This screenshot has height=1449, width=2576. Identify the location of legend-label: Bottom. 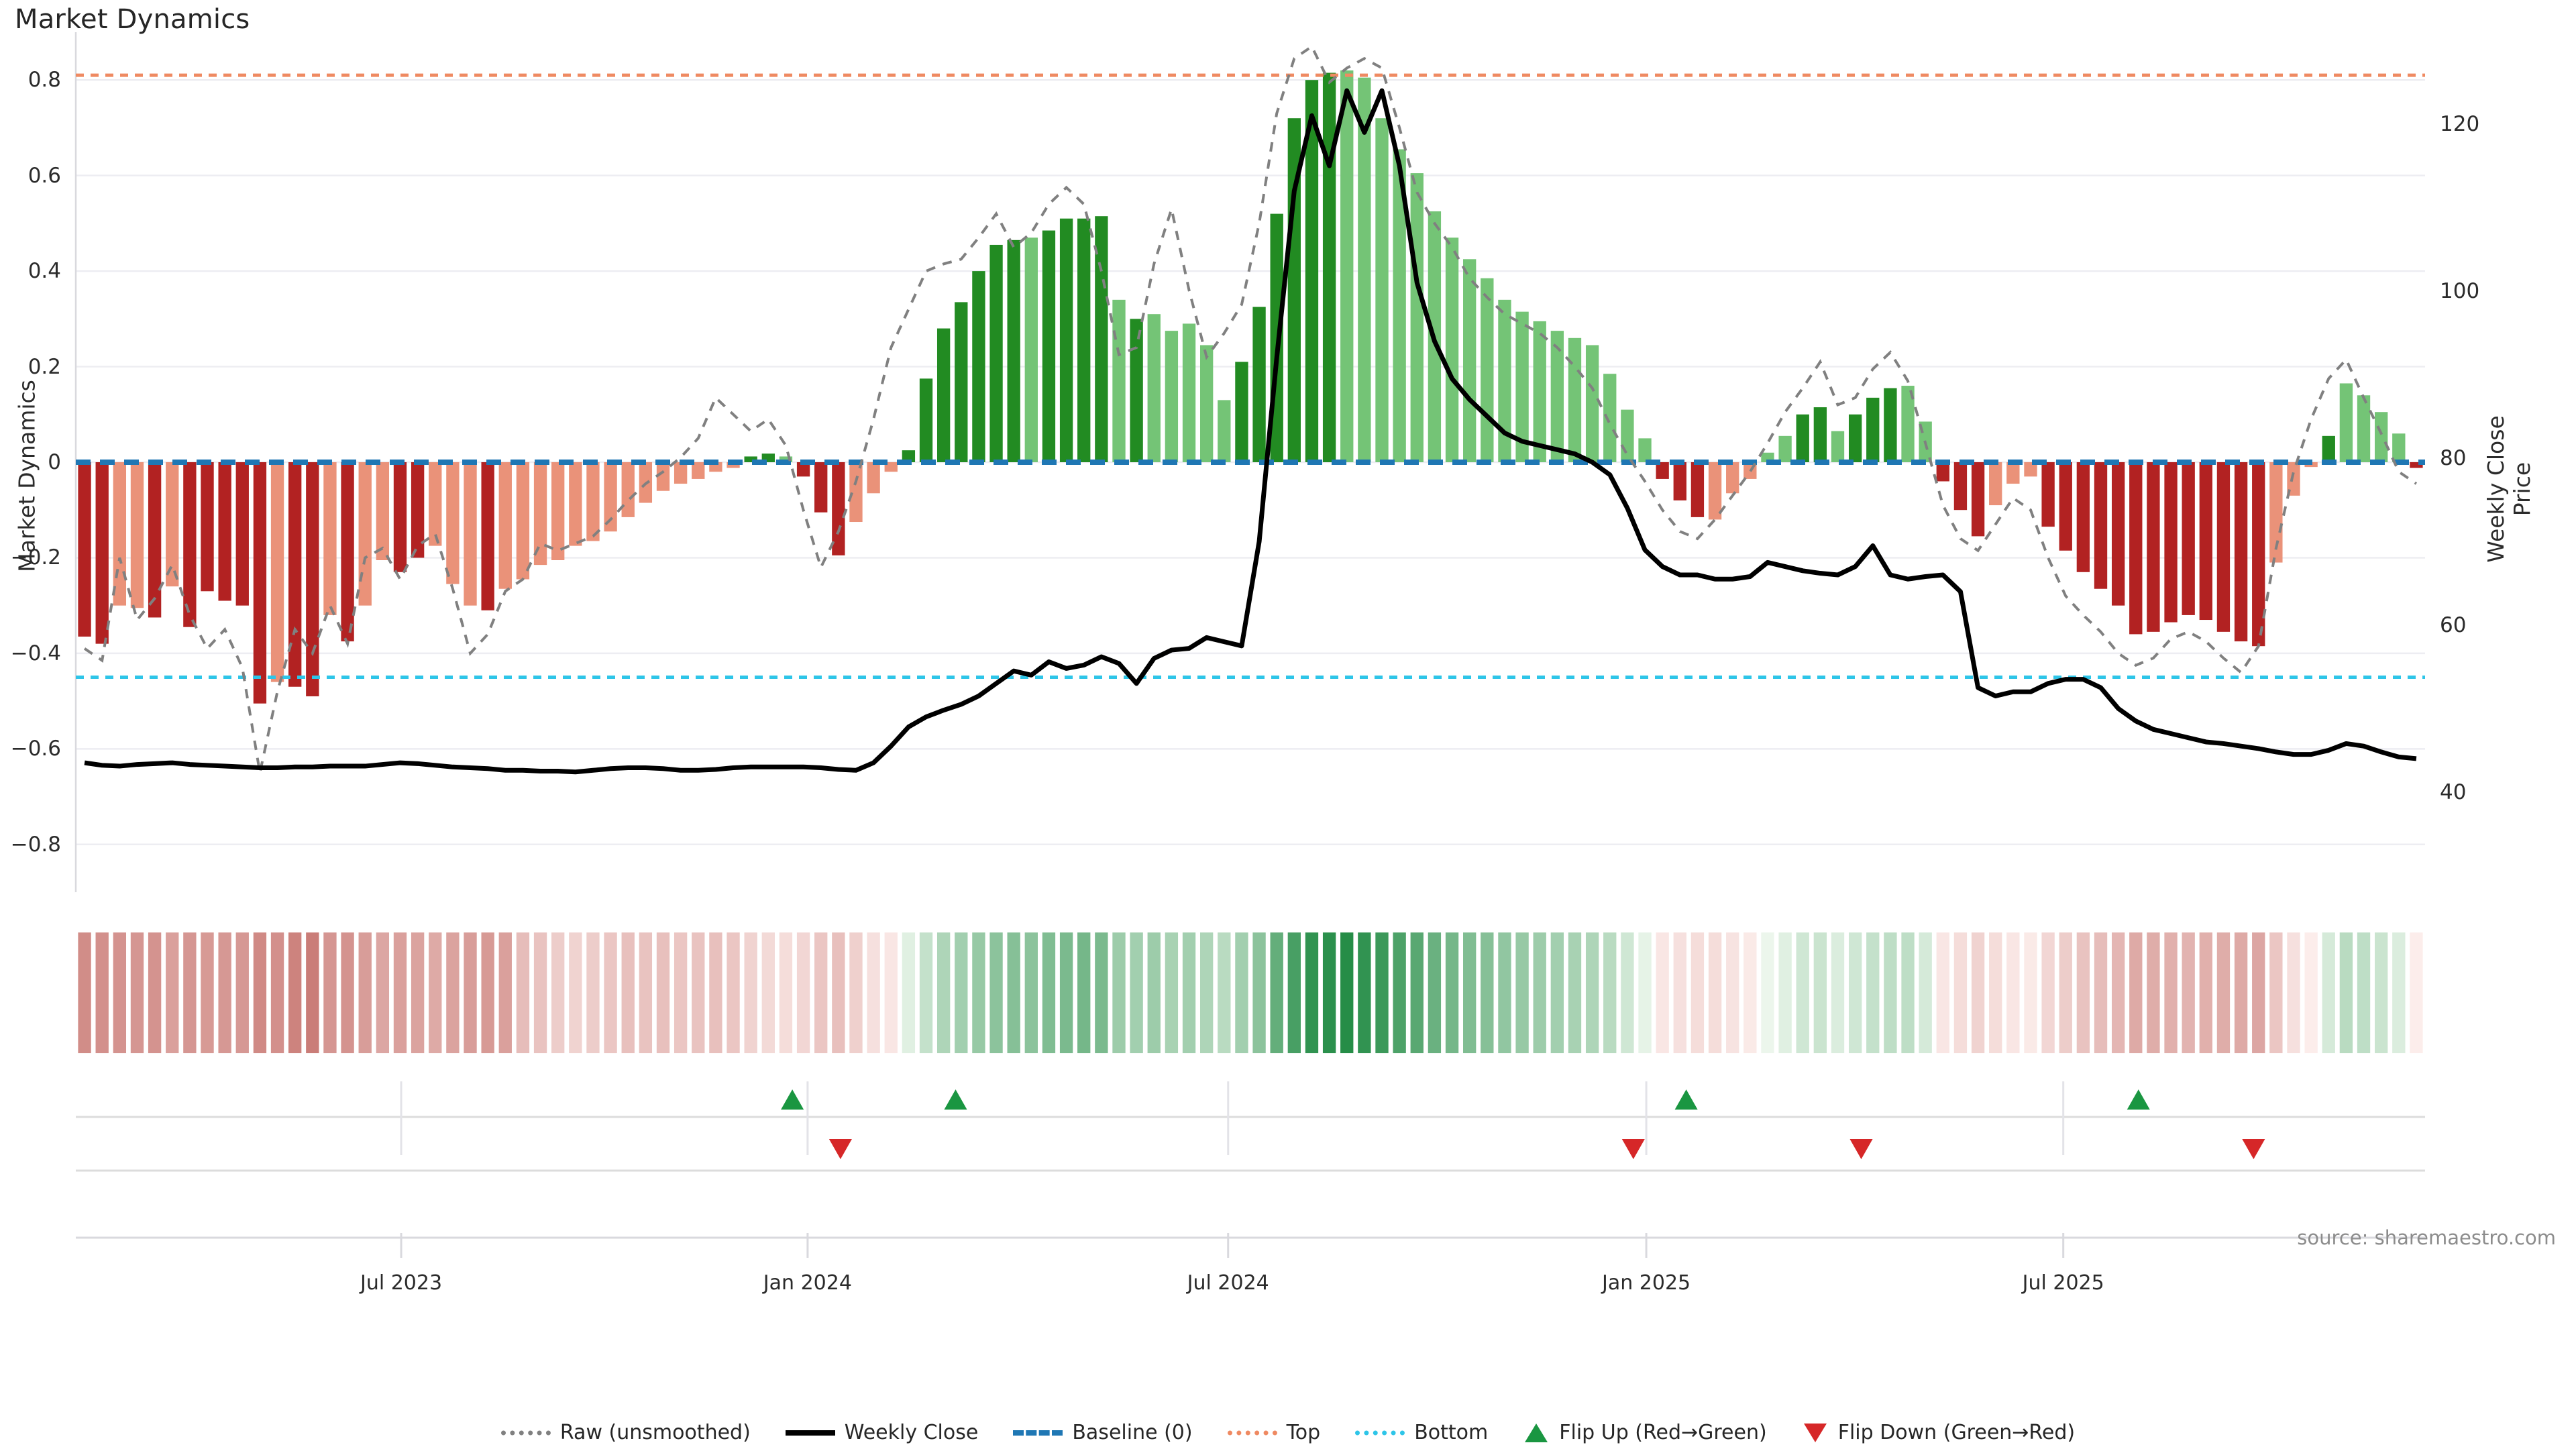
(1451, 1432).